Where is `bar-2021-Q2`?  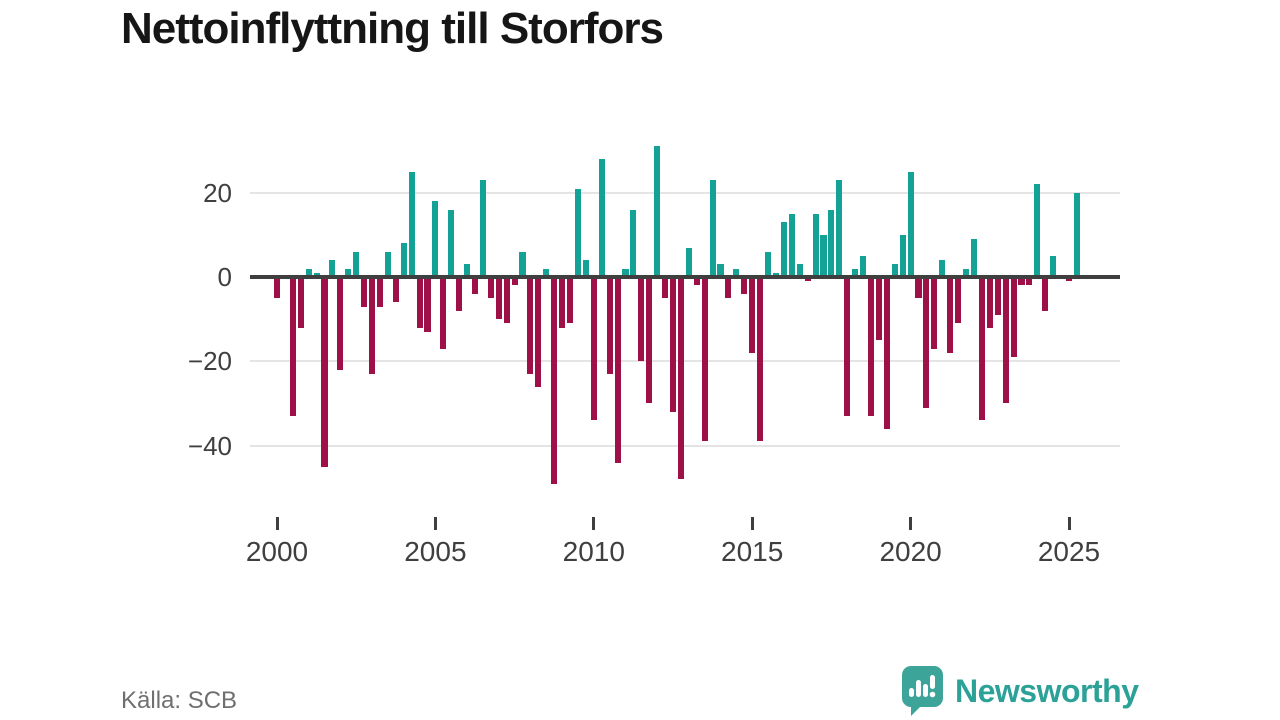 bar-2021-Q2 is located at coordinates (950, 315).